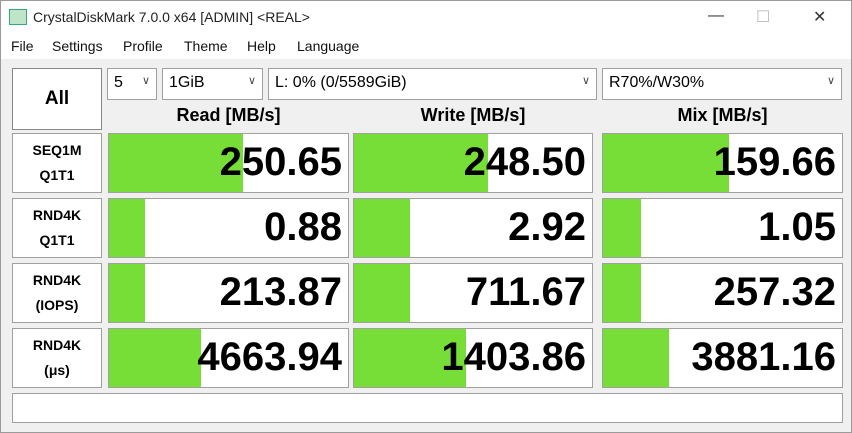 Image resolution: width=852 pixels, height=433 pixels. I want to click on dropdown-value: 1GiB, so click(187, 82).